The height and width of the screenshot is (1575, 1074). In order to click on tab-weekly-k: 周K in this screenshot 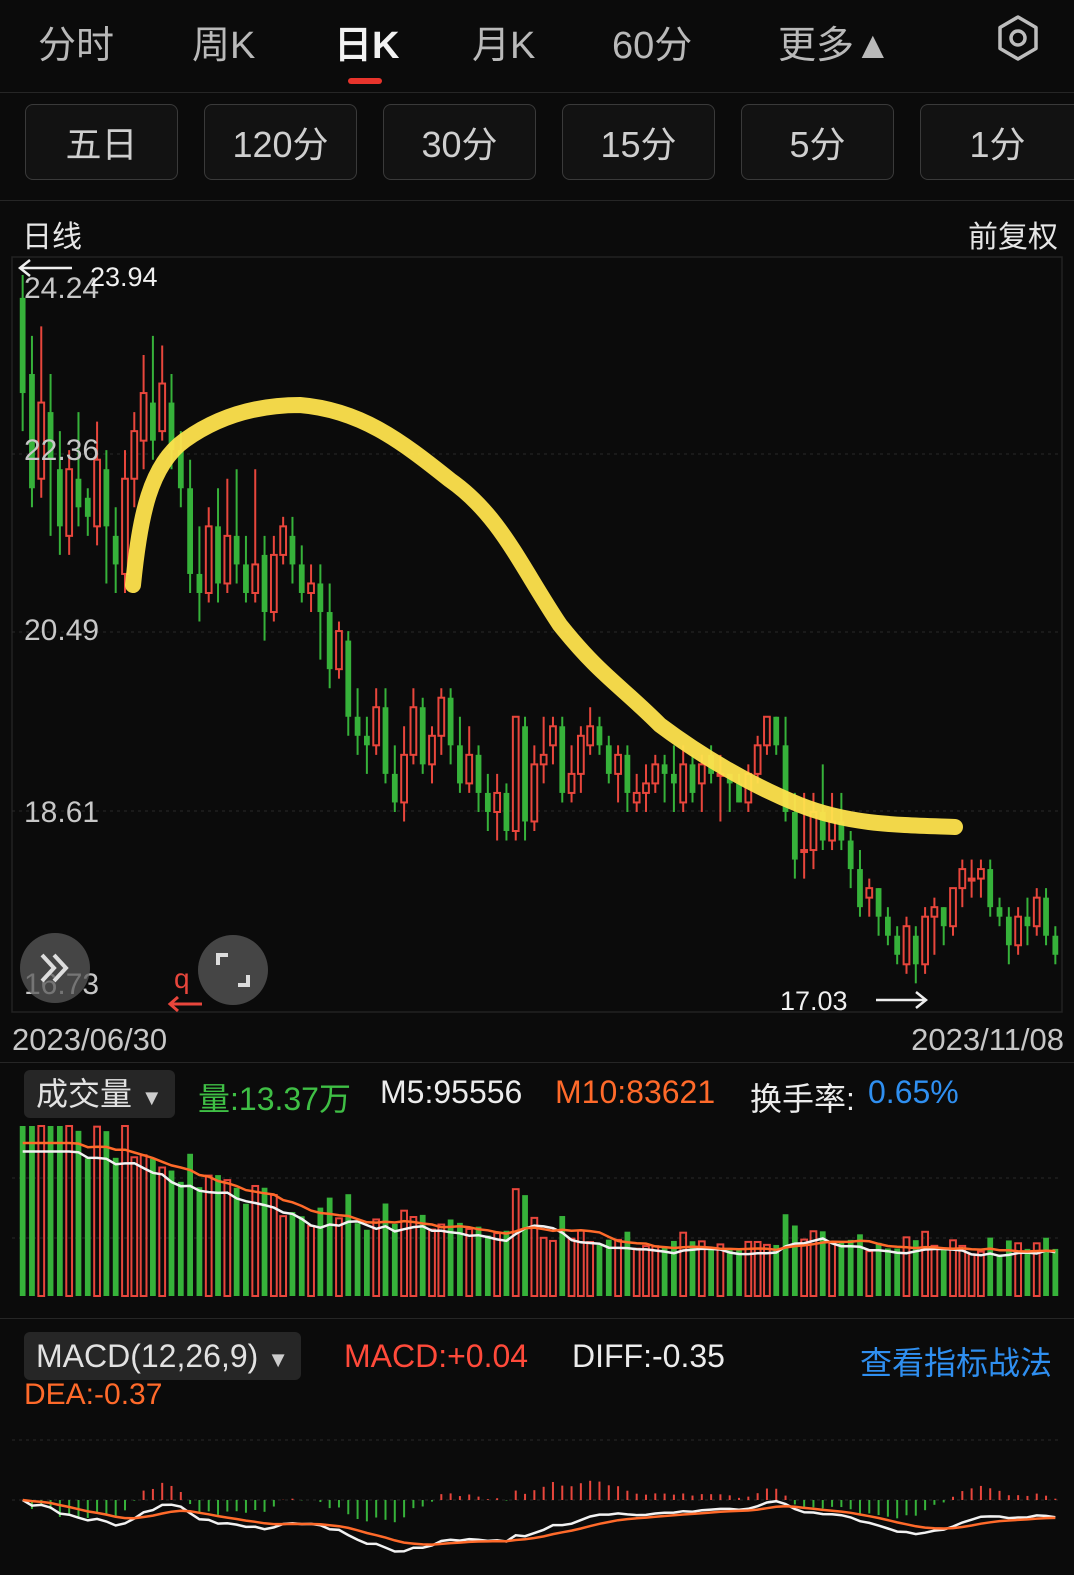, I will do `click(224, 46)`.